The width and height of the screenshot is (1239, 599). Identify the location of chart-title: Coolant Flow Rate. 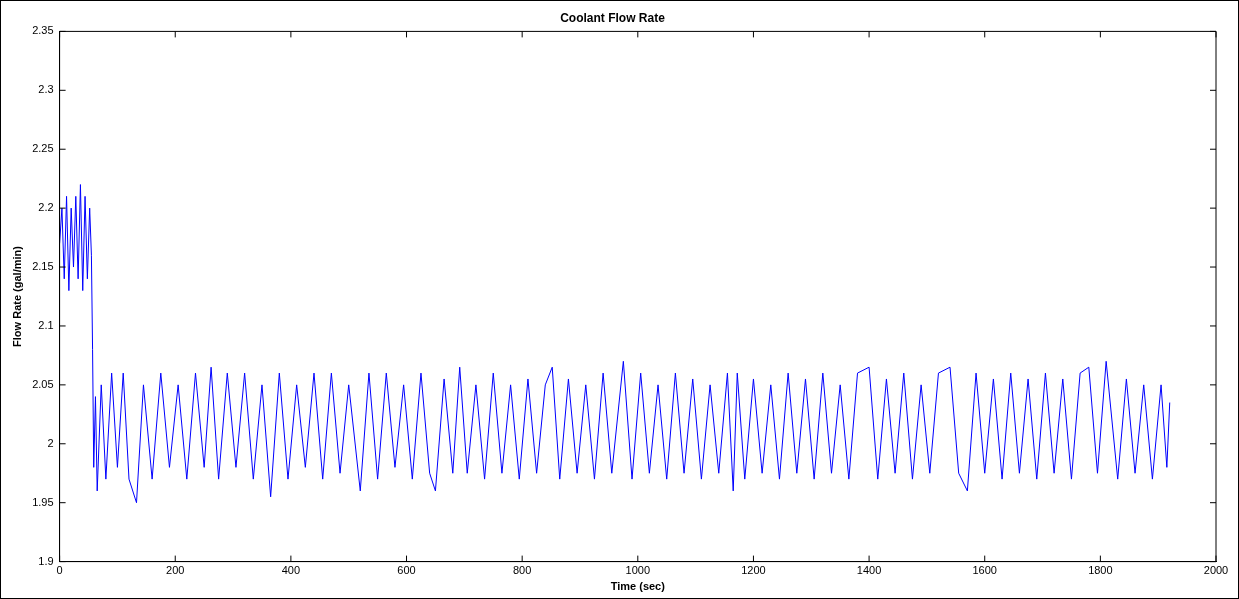
(613, 17).